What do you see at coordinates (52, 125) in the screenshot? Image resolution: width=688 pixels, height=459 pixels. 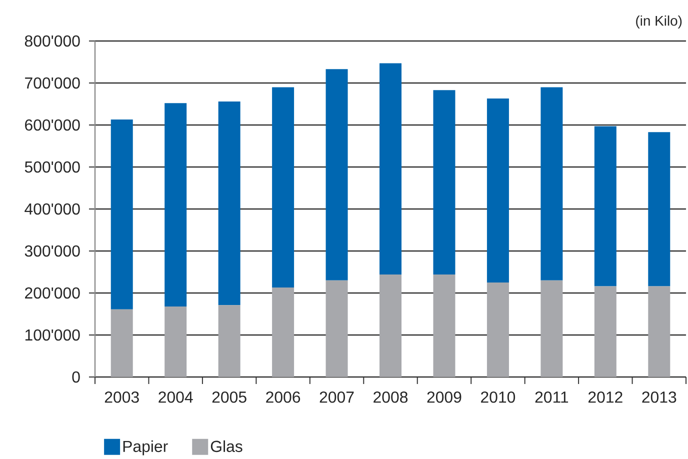 I see `y-tick-label: 600'000` at bounding box center [52, 125].